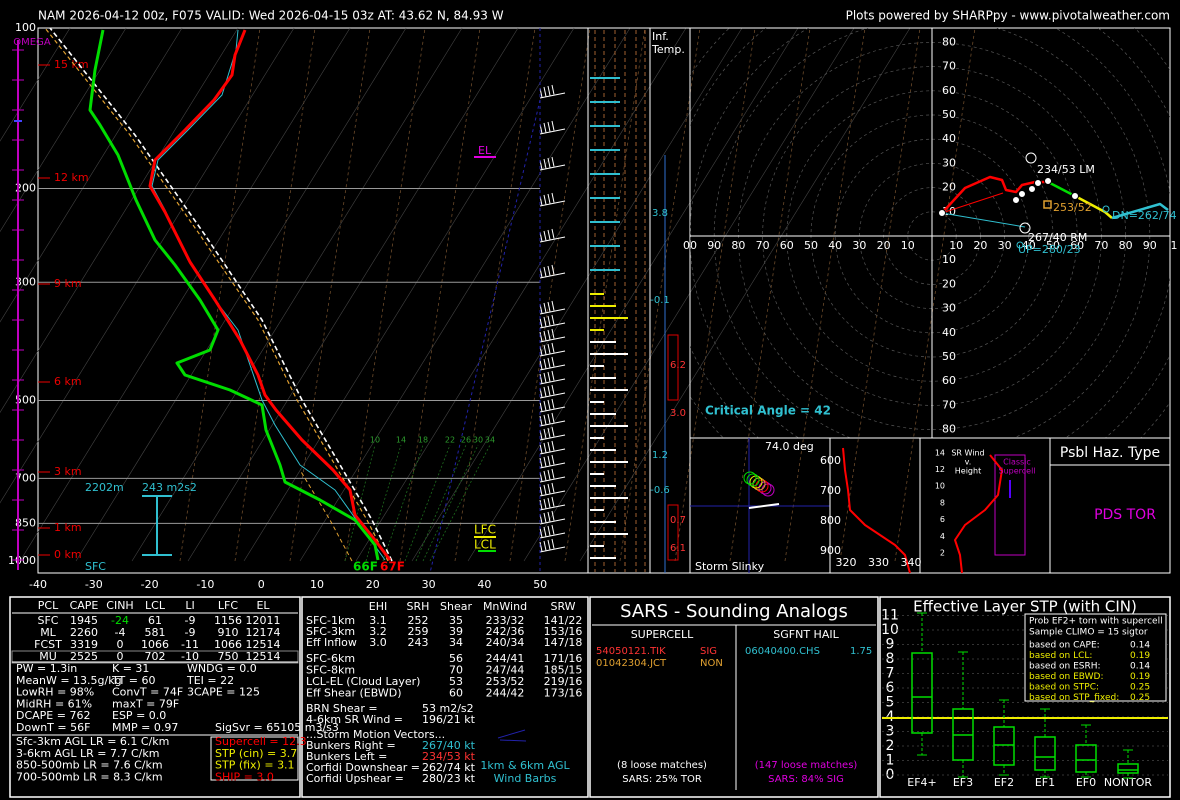 The image size is (1180, 800). Describe the element at coordinates (505, 606) in the screenshot. I see `kin-header: MnWind` at that location.